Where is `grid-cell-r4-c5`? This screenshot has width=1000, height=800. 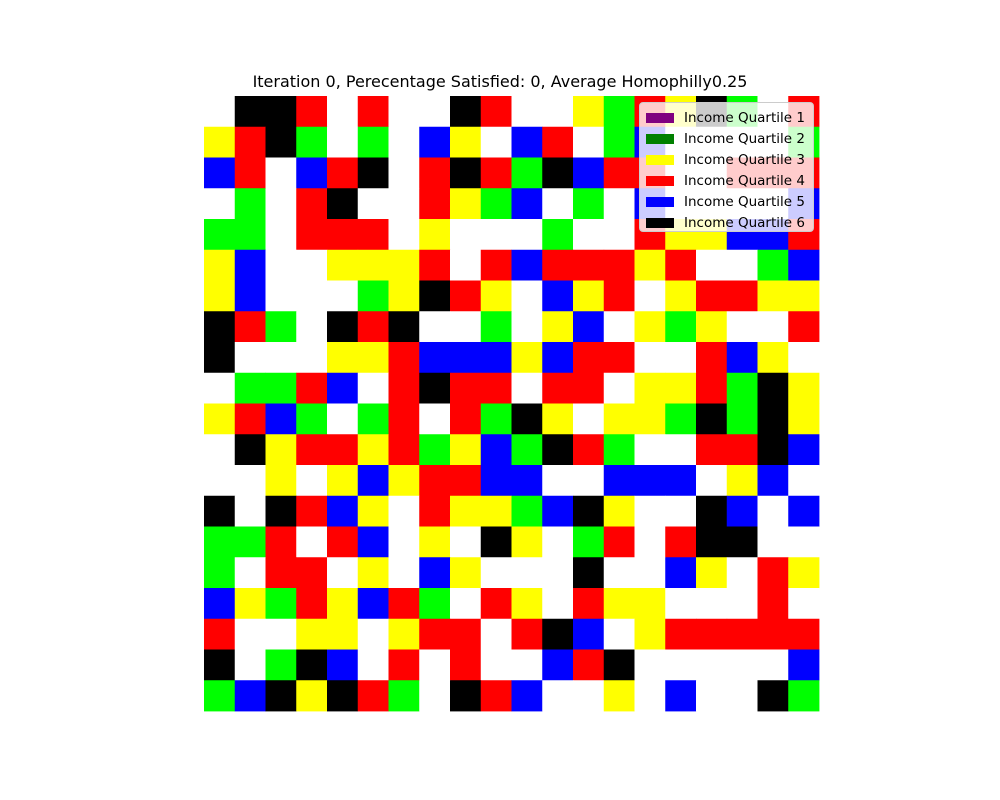
grid-cell-r4-c5 is located at coordinates (373, 235).